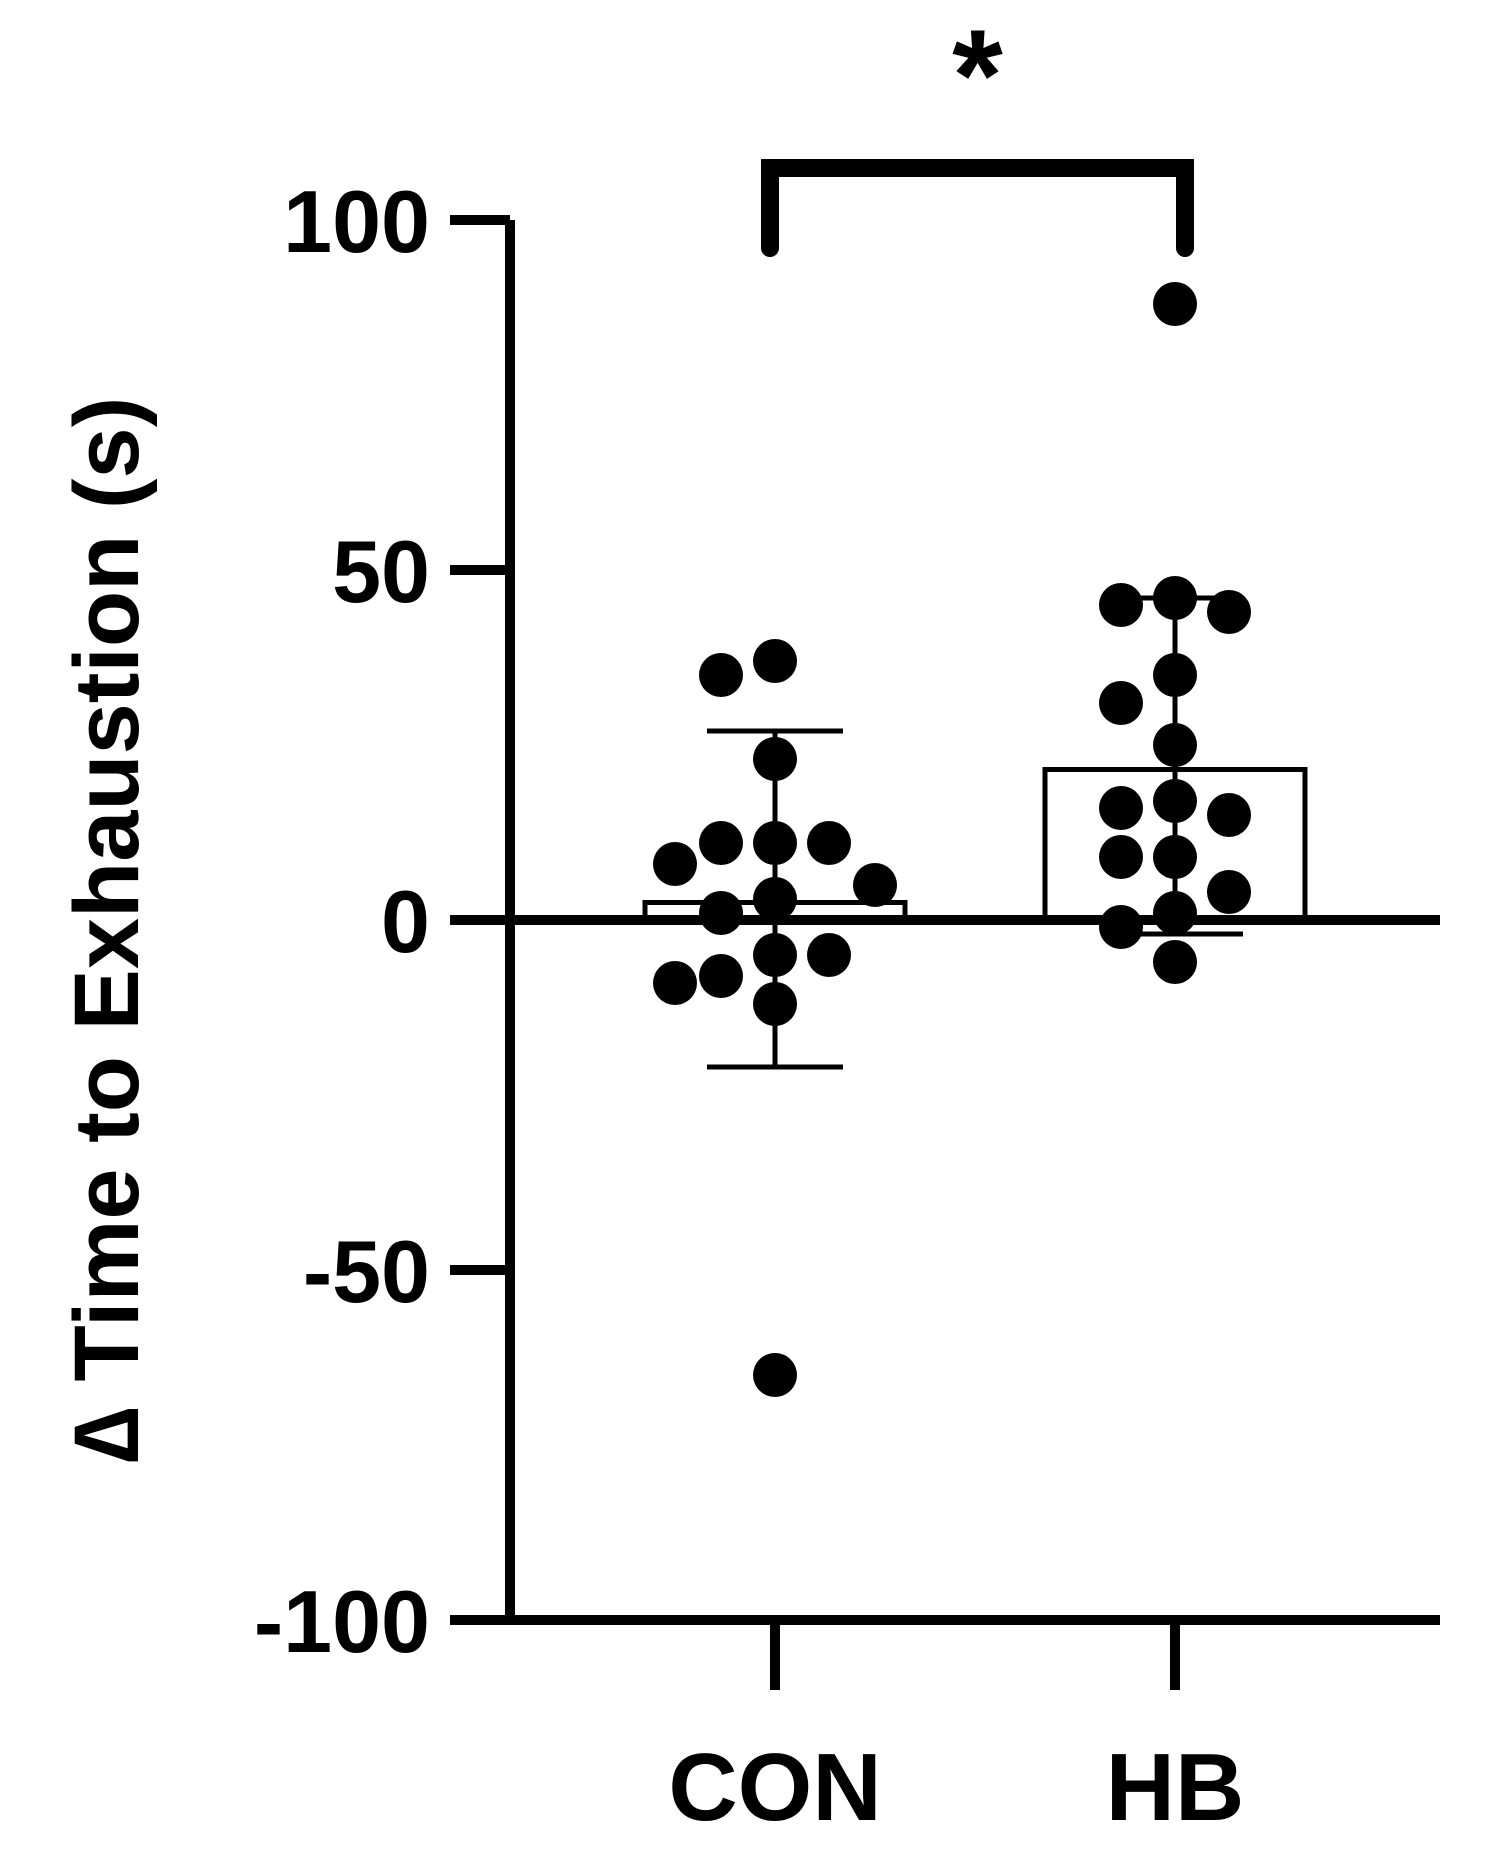 This screenshot has height=1853, width=1493. I want to click on y-axis-title: ∆ Time to Exhaustion (s), so click(107, 930).